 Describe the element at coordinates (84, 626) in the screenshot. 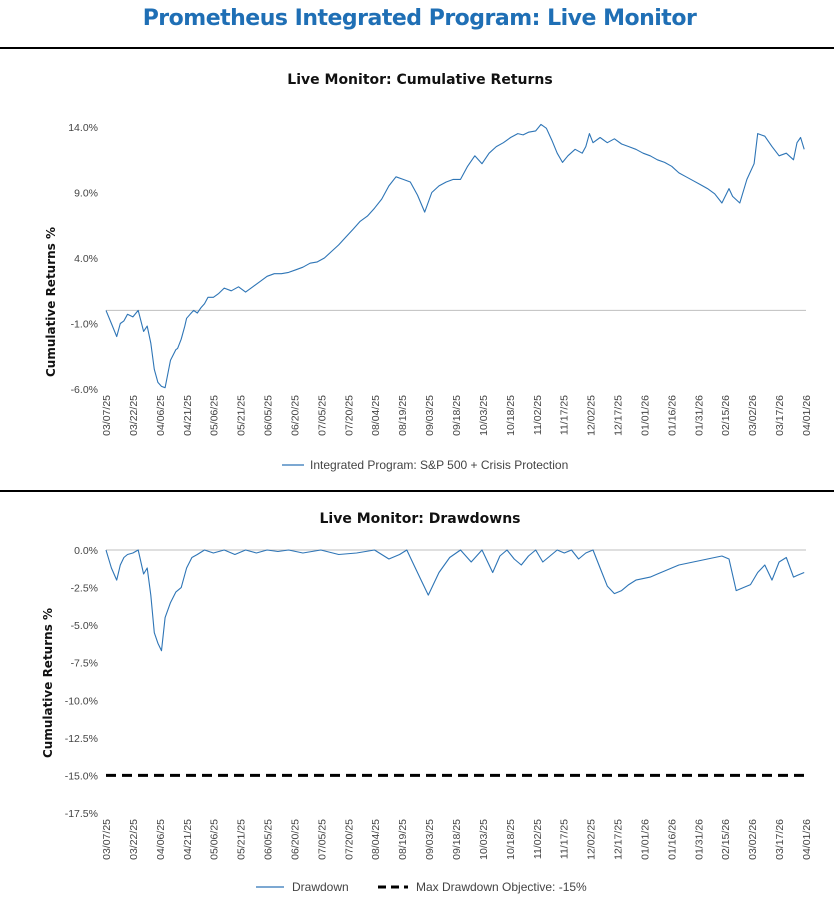

I see `y-tick-label: -5.0%` at that location.